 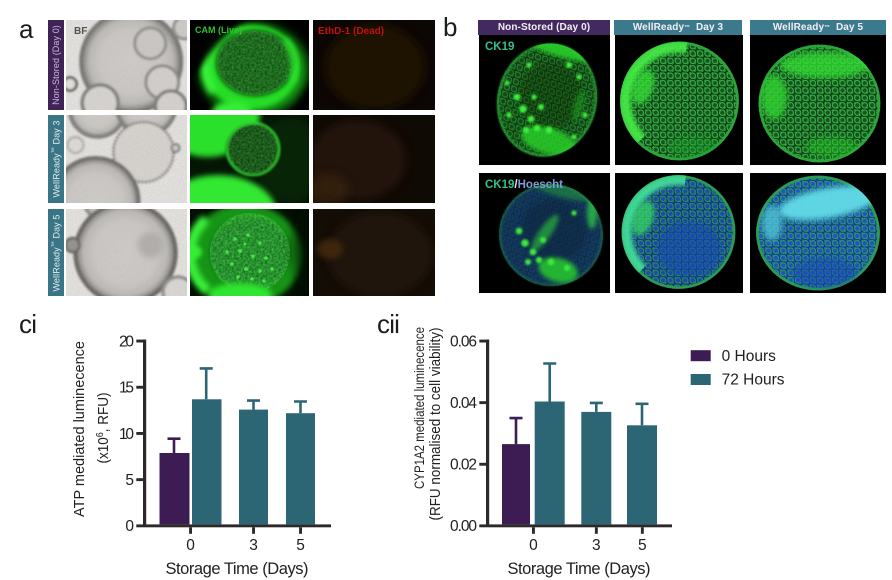 What do you see at coordinates (80, 31) in the screenshot?
I see `svg-text: BF` at bounding box center [80, 31].